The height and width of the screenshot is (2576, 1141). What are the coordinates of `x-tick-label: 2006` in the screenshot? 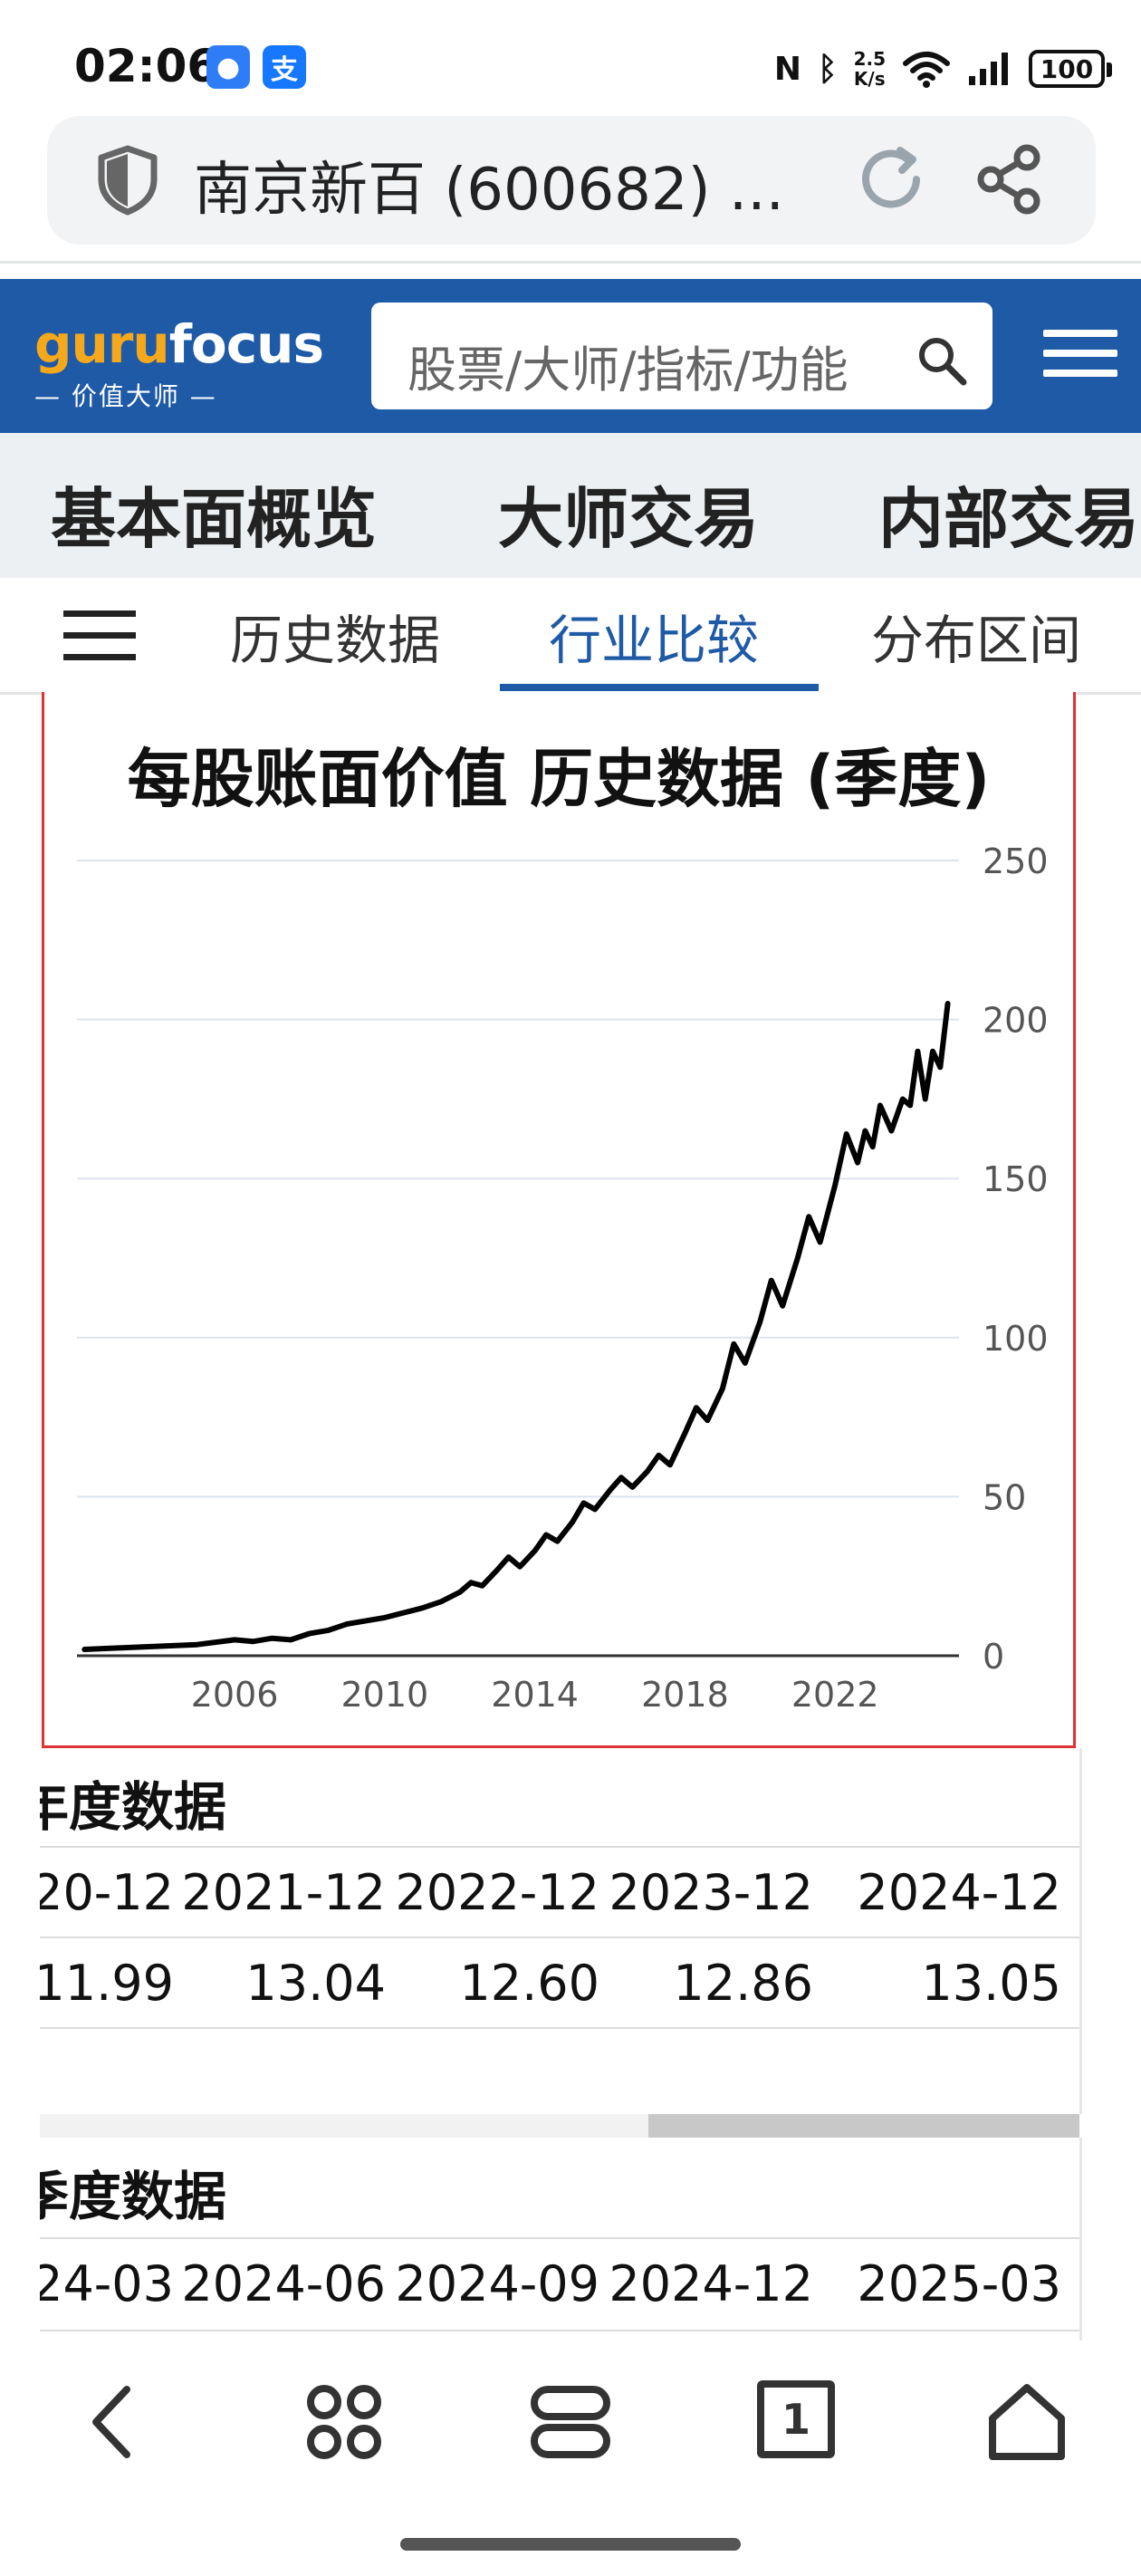 It's located at (235, 1695).